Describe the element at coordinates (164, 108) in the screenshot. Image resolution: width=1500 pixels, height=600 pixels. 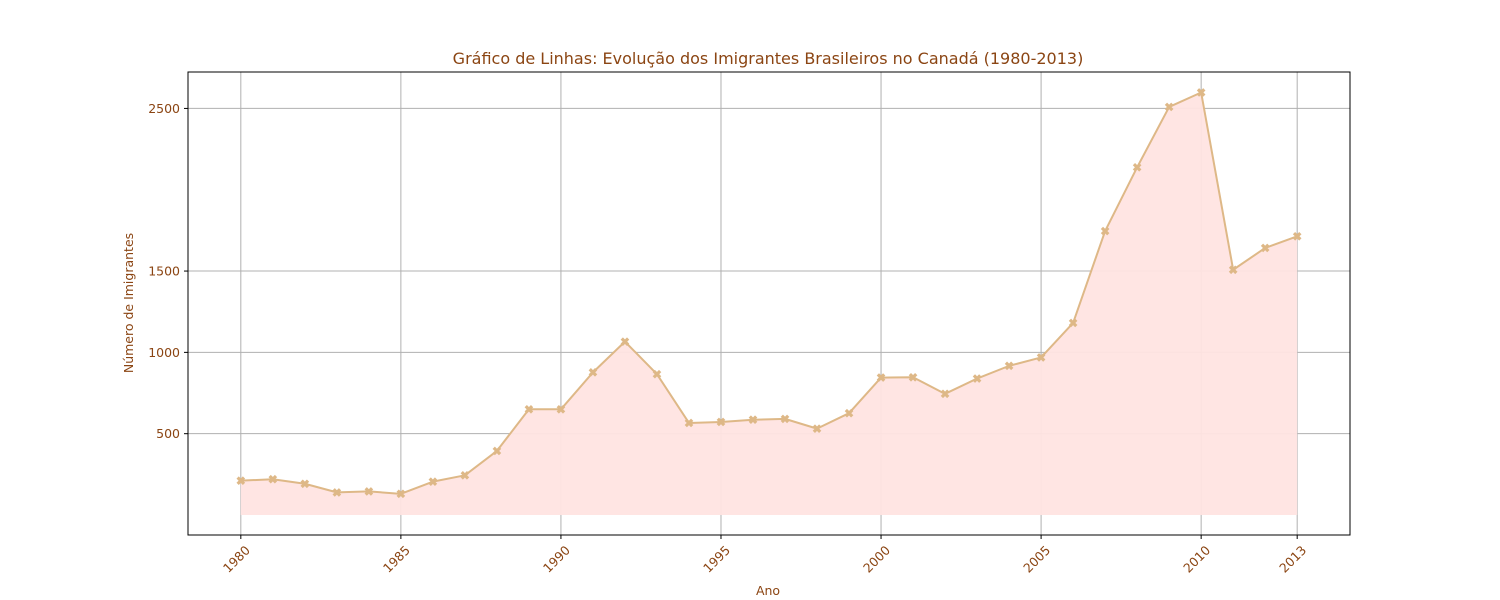
I see `y-tick-label: 2500` at that location.